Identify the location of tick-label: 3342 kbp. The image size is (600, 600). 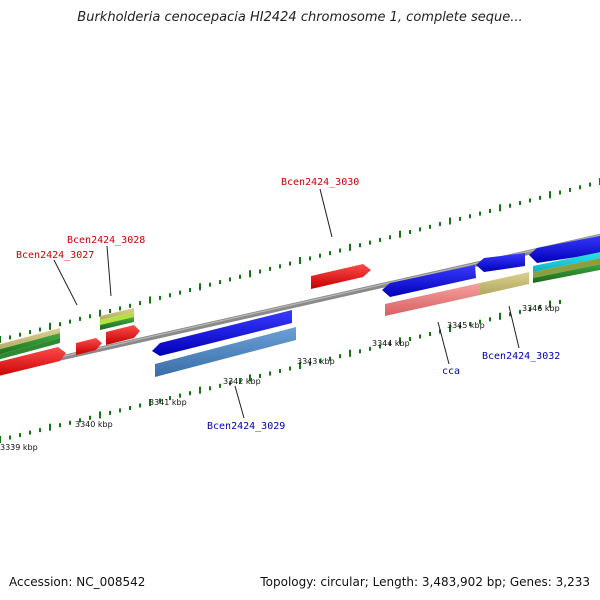
(242, 381).